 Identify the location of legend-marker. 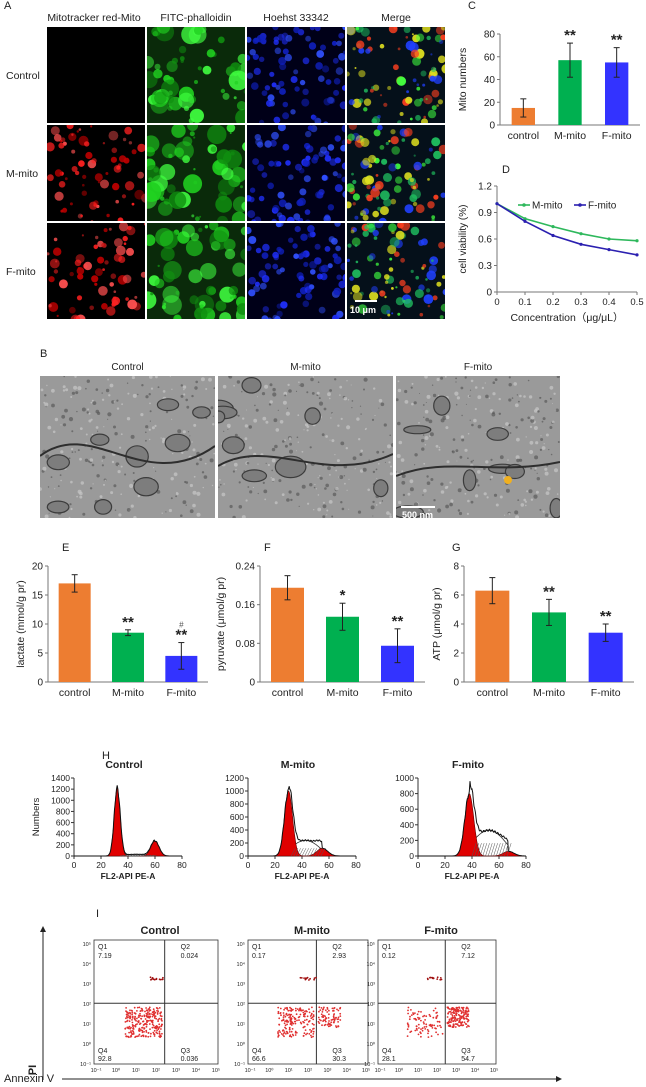
(580, 205).